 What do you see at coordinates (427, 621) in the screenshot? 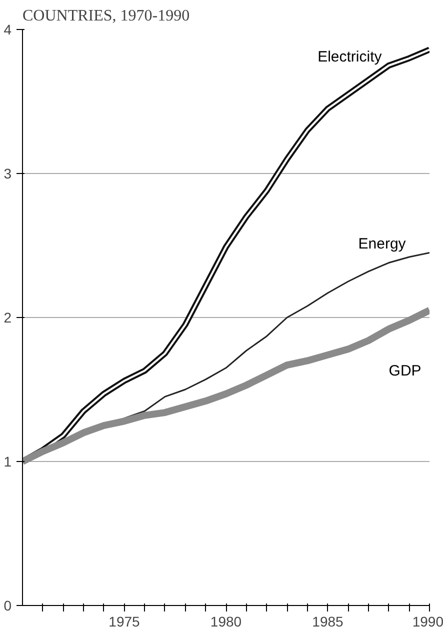
I see `x-tick-label: 1990` at bounding box center [427, 621].